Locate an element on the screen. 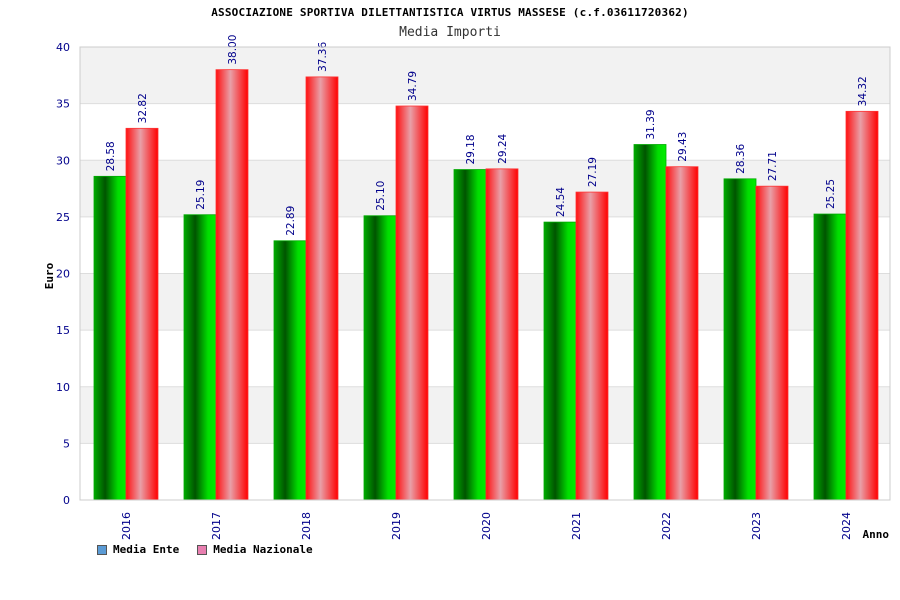 This screenshot has height=600, width=900. data-label: 32.82 is located at coordinates (143, 108).